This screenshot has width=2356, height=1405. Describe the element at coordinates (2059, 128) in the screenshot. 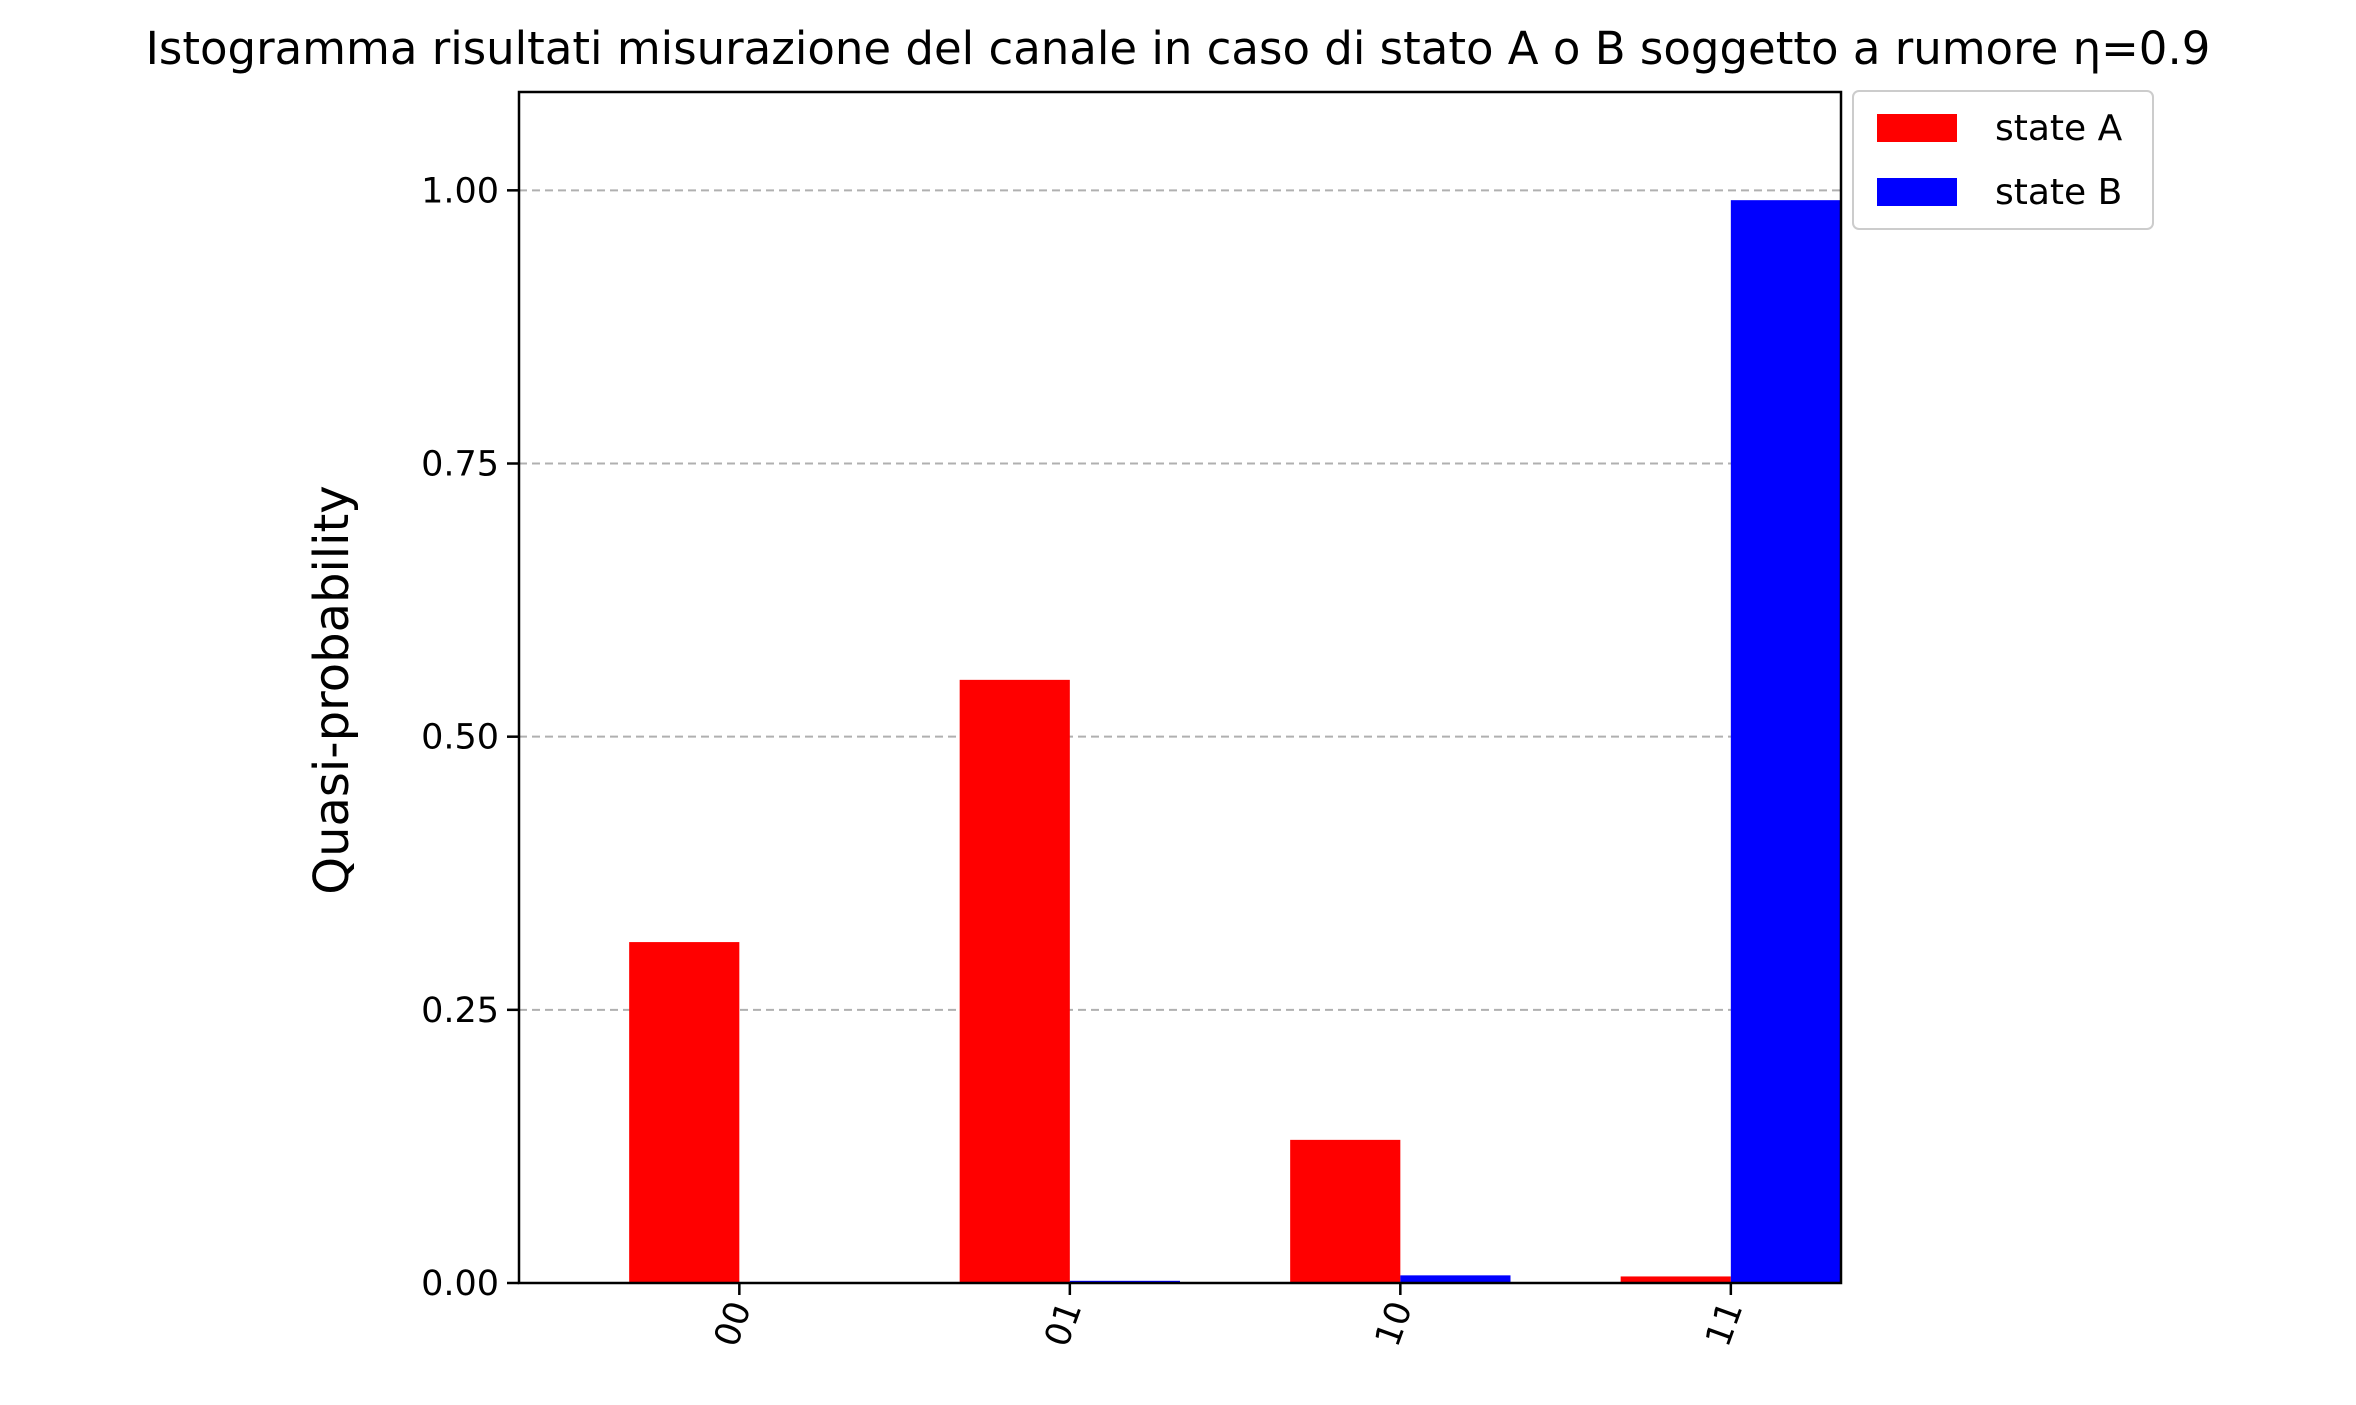

I see `legend-label: state A` at that location.